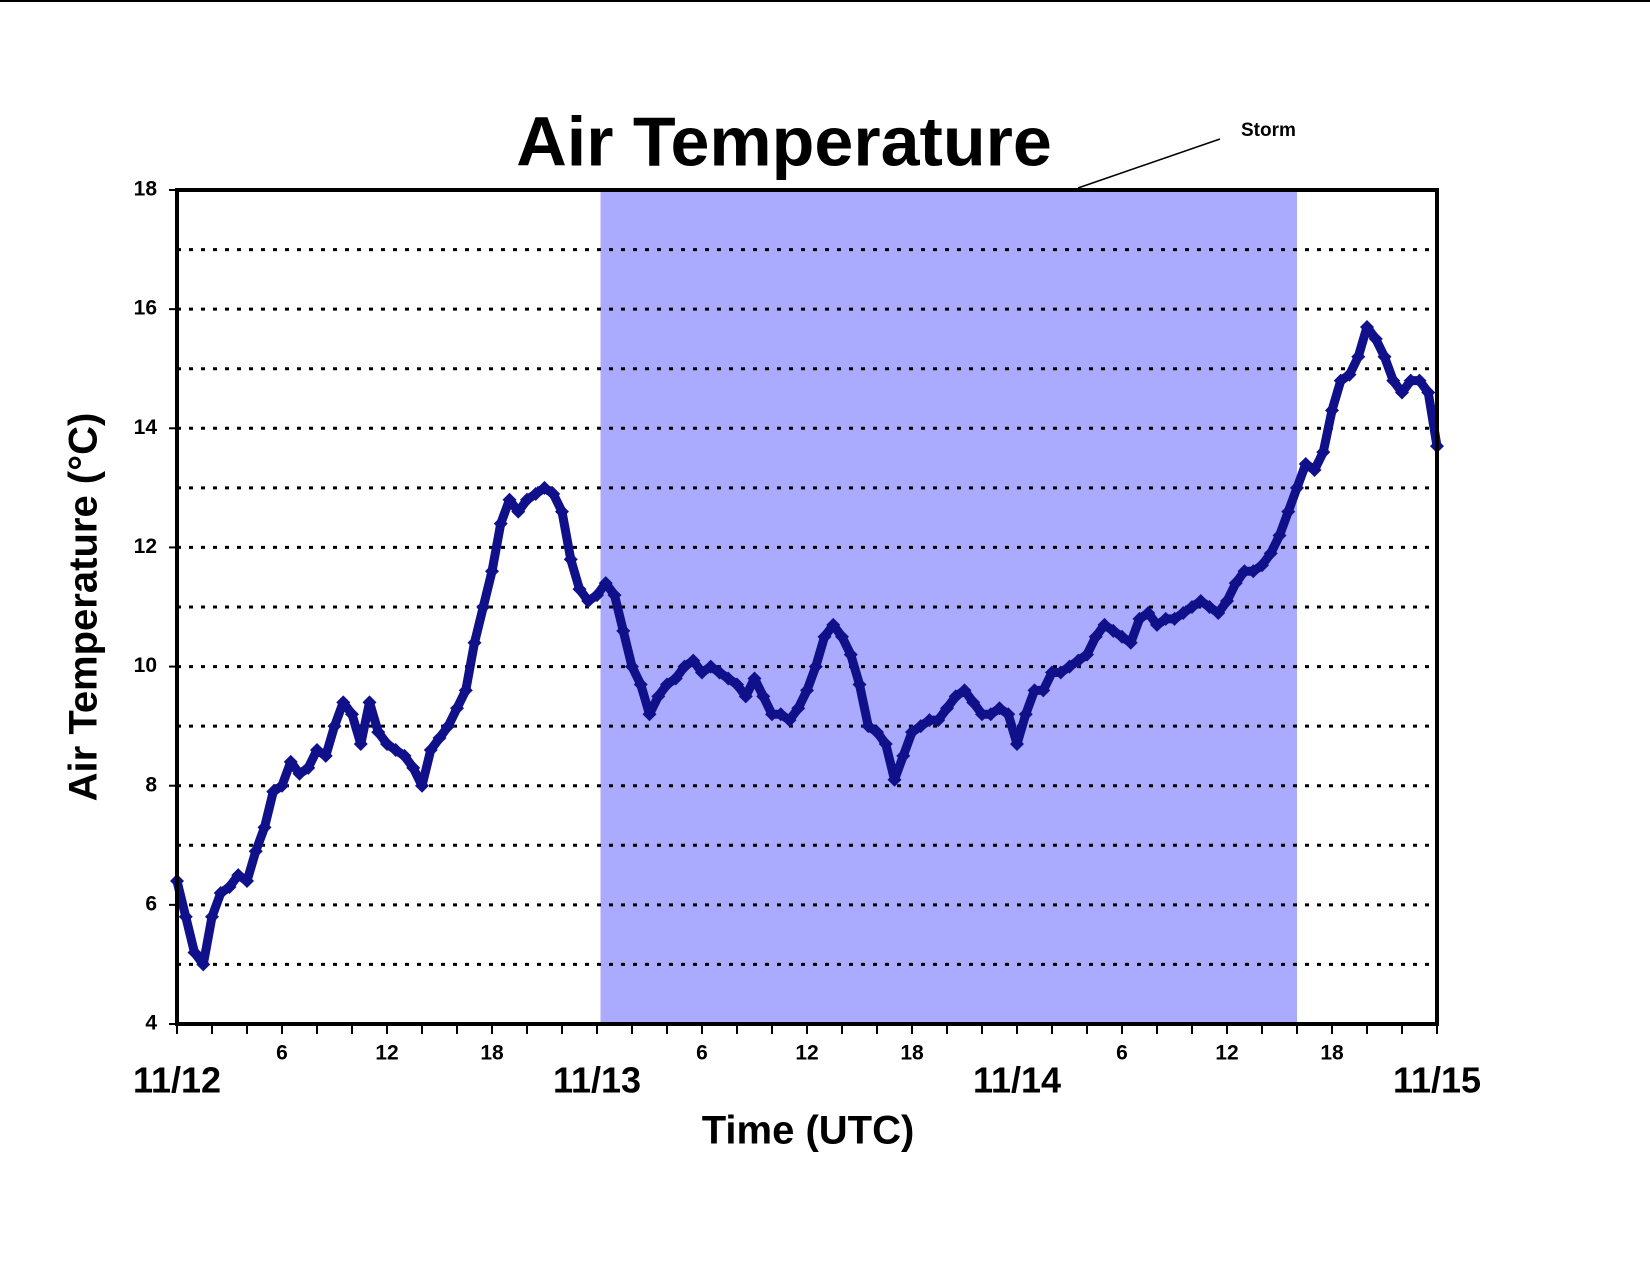 This screenshot has height=1275, width=1650. Describe the element at coordinates (151, 1023) in the screenshot. I see `y-tick-label: 4` at that location.